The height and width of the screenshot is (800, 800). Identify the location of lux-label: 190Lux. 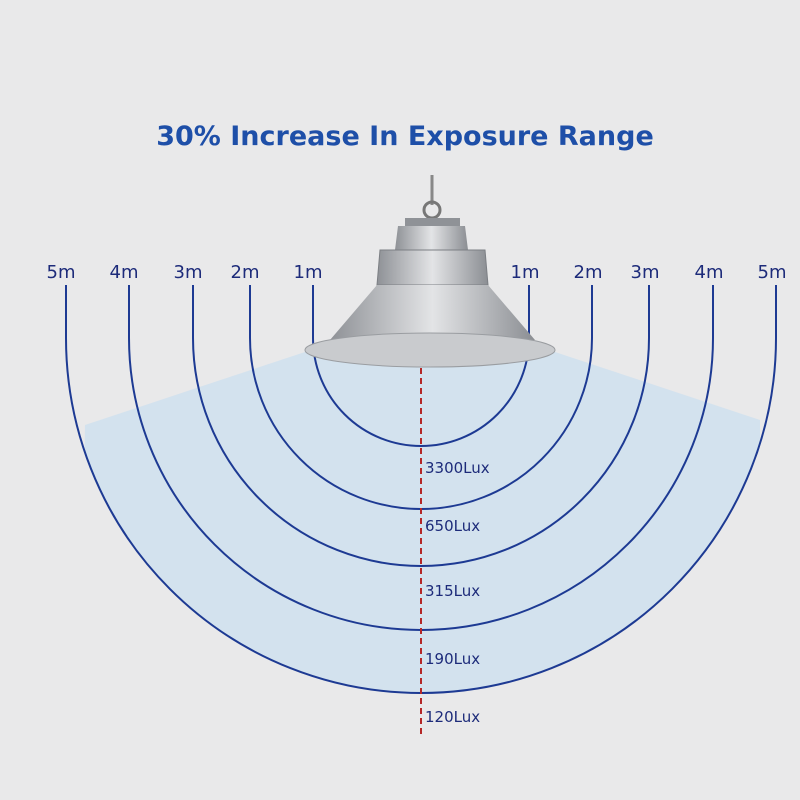
(452, 659).